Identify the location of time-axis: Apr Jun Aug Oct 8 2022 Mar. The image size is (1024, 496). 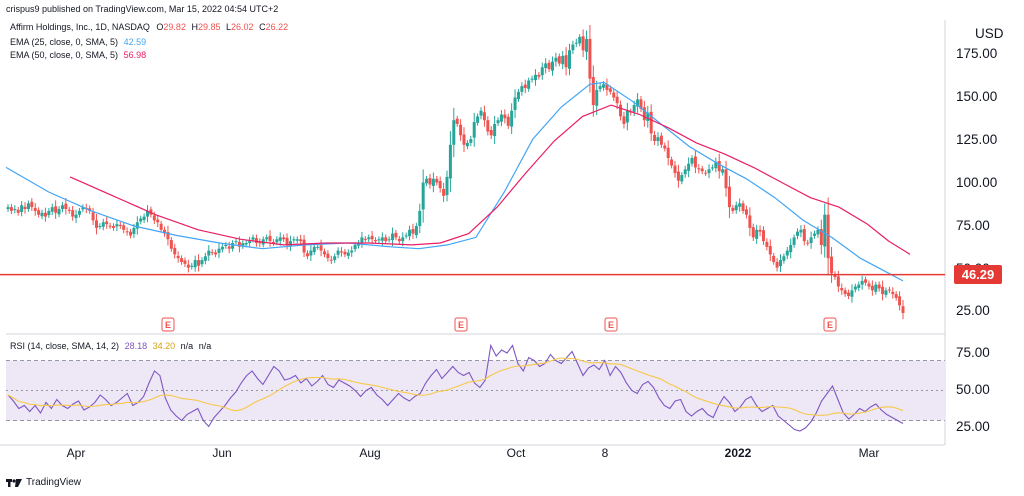
(473, 453).